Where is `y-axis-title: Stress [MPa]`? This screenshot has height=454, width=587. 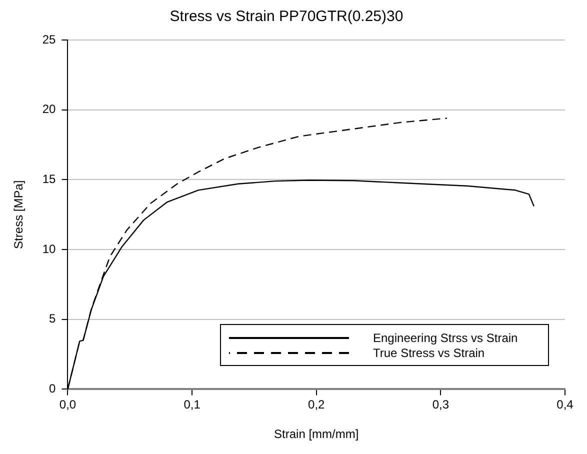 y-axis-title: Stress [MPa] is located at coordinates (19, 214).